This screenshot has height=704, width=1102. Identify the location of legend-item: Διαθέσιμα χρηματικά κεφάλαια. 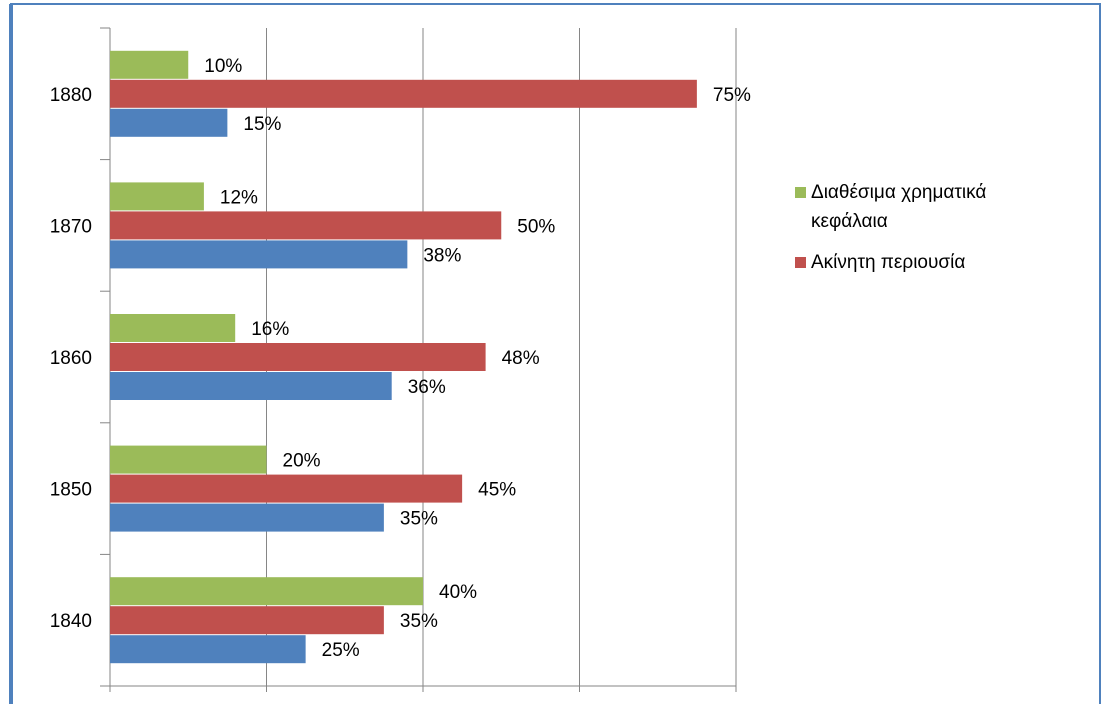
(935, 207).